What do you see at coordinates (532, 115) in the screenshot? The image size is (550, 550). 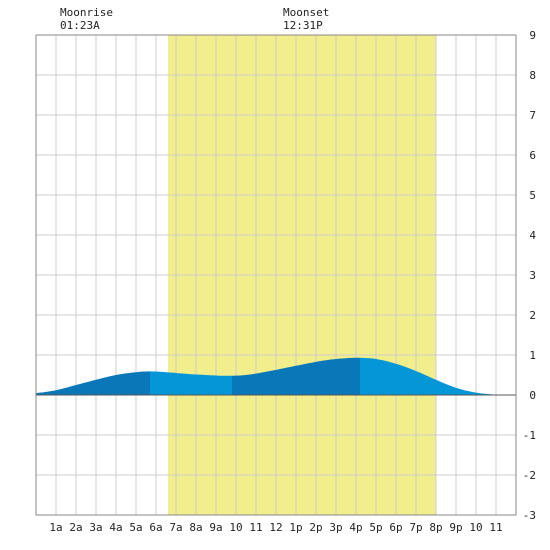 I see `y-tick-label: 7` at bounding box center [532, 115].